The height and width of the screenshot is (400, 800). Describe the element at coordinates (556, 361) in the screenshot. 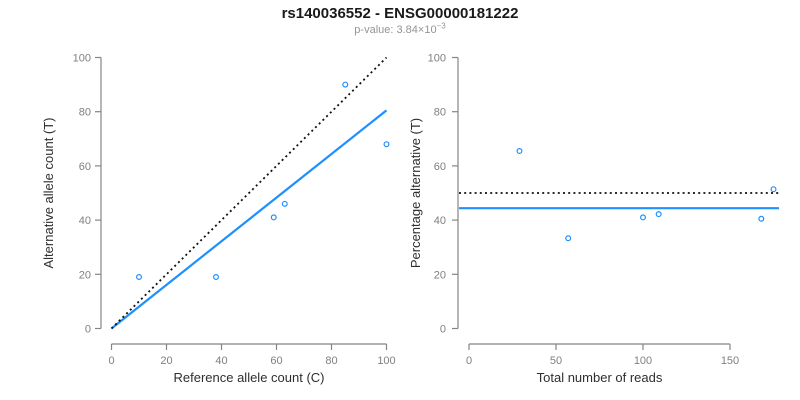

I see `x-tick-label: 50` at that location.